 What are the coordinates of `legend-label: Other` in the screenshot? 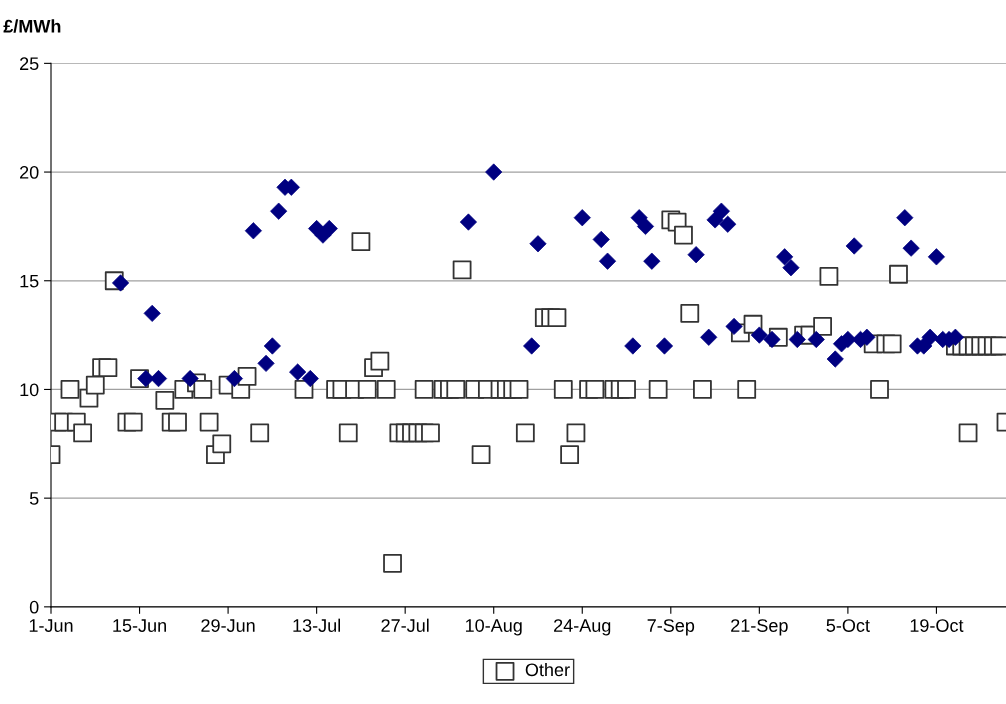 It's located at (547, 669).